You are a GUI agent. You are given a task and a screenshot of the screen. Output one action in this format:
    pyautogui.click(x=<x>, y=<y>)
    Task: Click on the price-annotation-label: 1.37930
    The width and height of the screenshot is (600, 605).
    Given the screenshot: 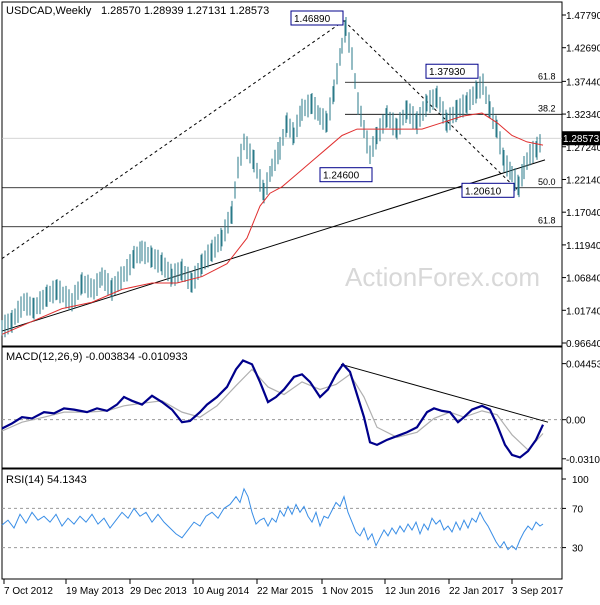 What is the action you would take?
    pyautogui.click(x=447, y=72)
    